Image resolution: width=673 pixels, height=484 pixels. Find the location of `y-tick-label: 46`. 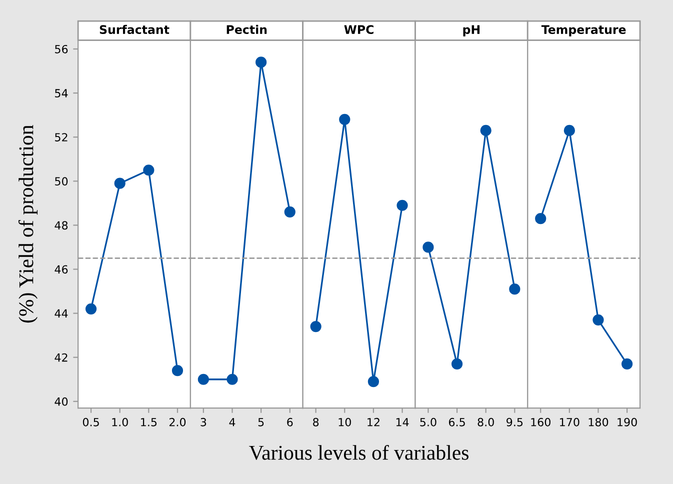

y-tick-label: 46 is located at coordinates (61, 269).